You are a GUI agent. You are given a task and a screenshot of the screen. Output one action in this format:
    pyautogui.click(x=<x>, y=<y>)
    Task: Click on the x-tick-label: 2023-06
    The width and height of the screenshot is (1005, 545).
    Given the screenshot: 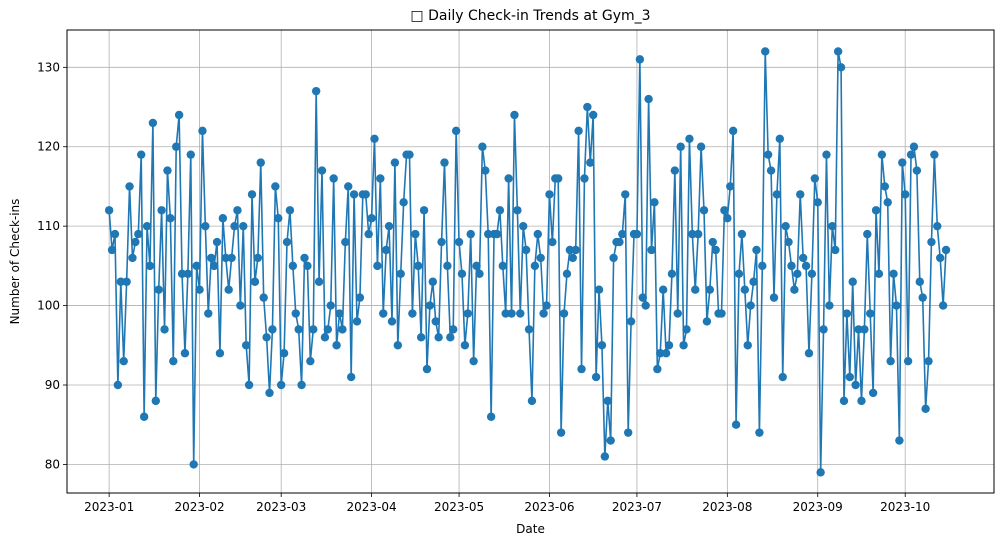 What is the action you would take?
    pyautogui.click(x=549, y=507)
    